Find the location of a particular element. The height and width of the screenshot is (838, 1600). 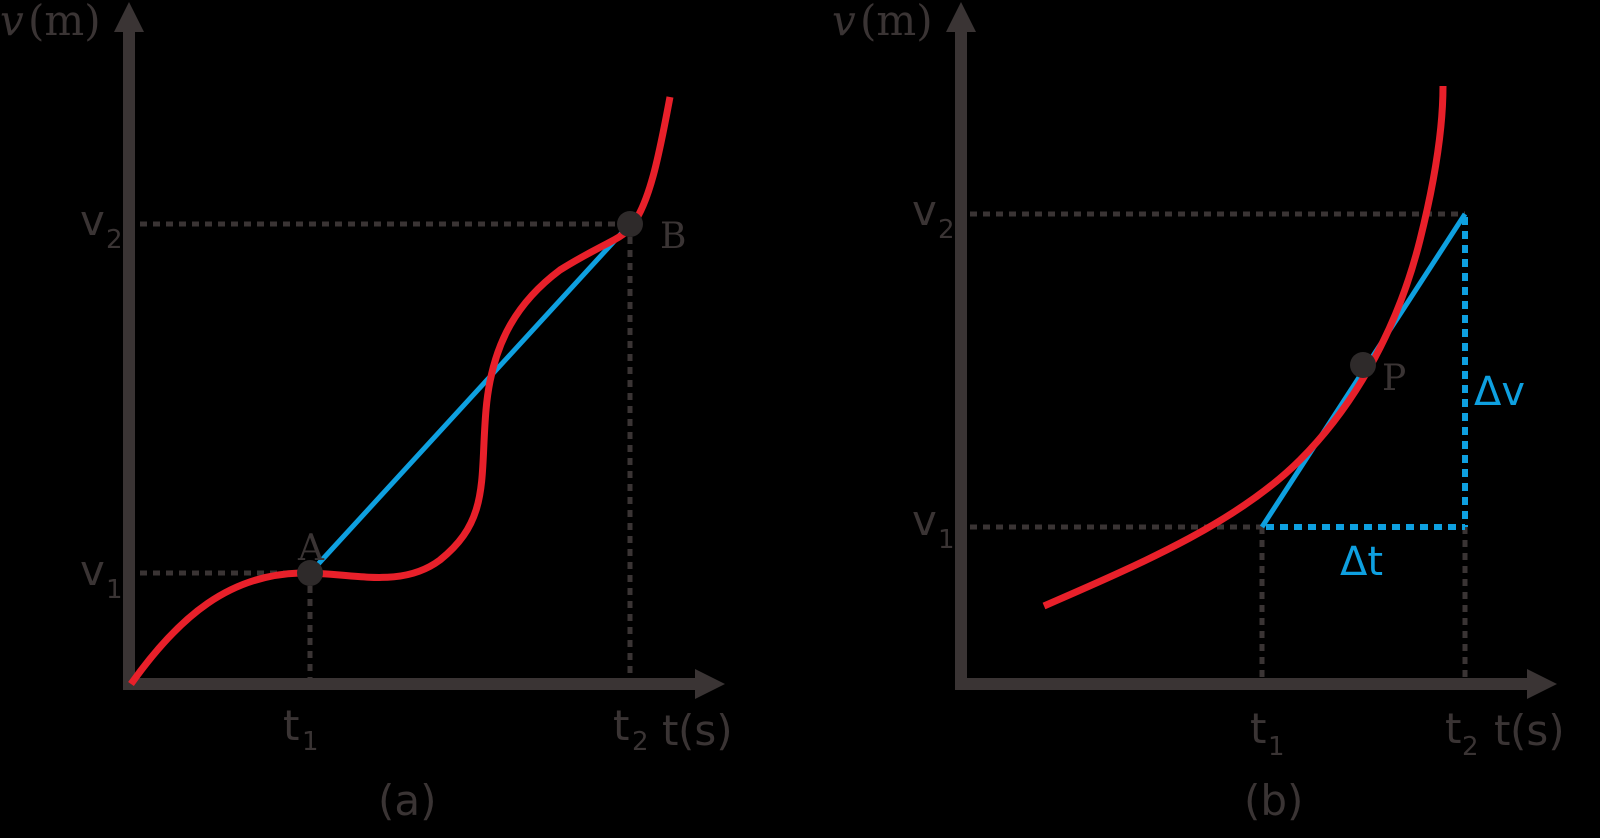

t2-label-a: t is located at coordinates (621, 725).